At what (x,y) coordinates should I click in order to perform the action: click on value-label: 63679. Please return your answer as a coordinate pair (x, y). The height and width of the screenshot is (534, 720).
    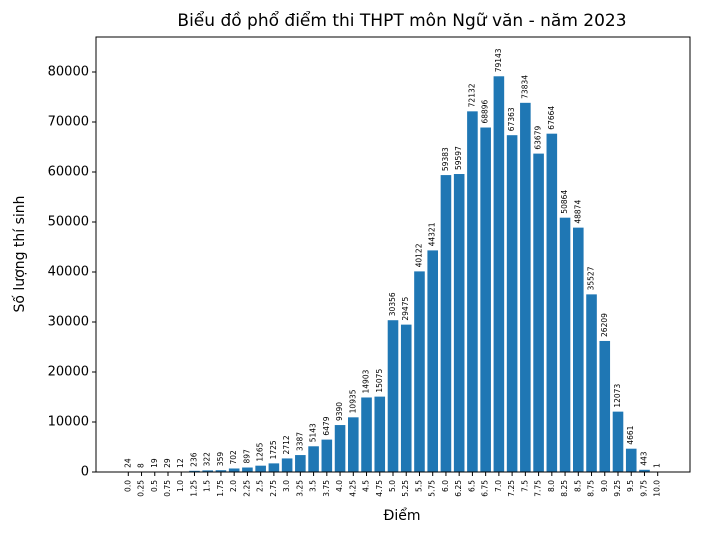
    Looking at the image, I should click on (538, 138).